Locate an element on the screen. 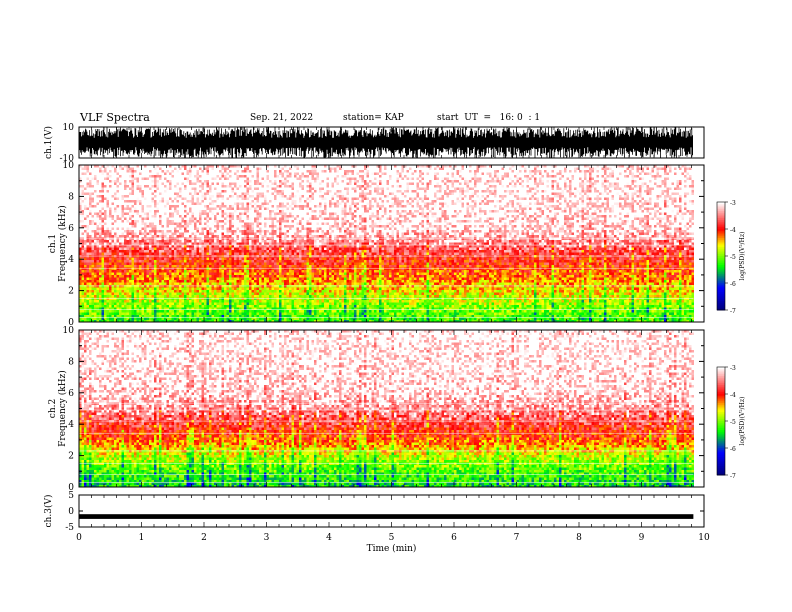 Image resolution: width=792 pixels, height=612 pixels. x-tick-label: 6 is located at coordinates (454, 538).